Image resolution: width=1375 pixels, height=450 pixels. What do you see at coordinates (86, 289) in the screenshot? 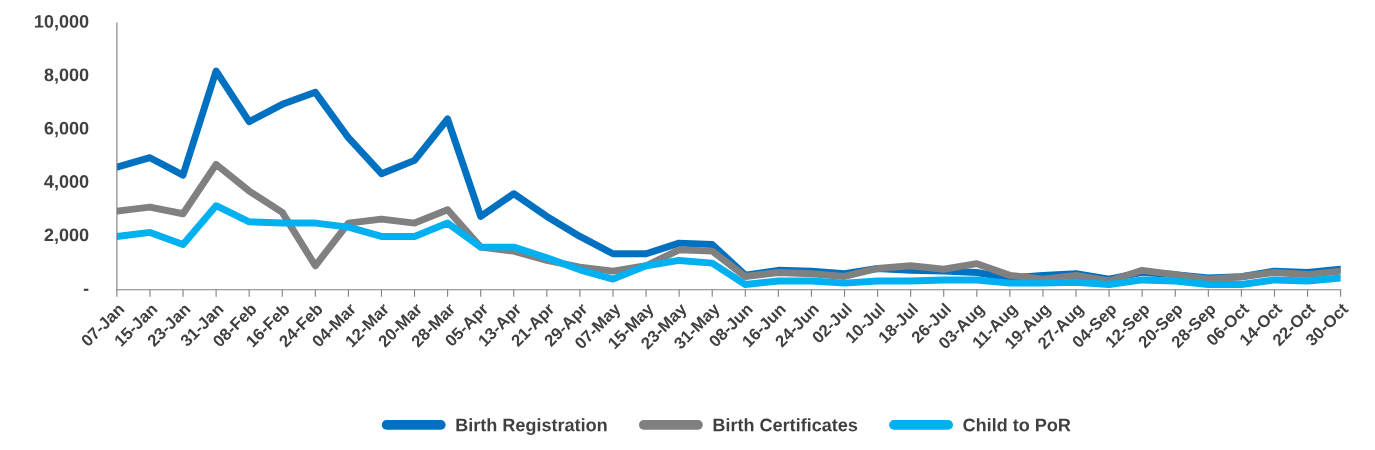
I see `y-tick-label: -` at bounding box center [86, 289].